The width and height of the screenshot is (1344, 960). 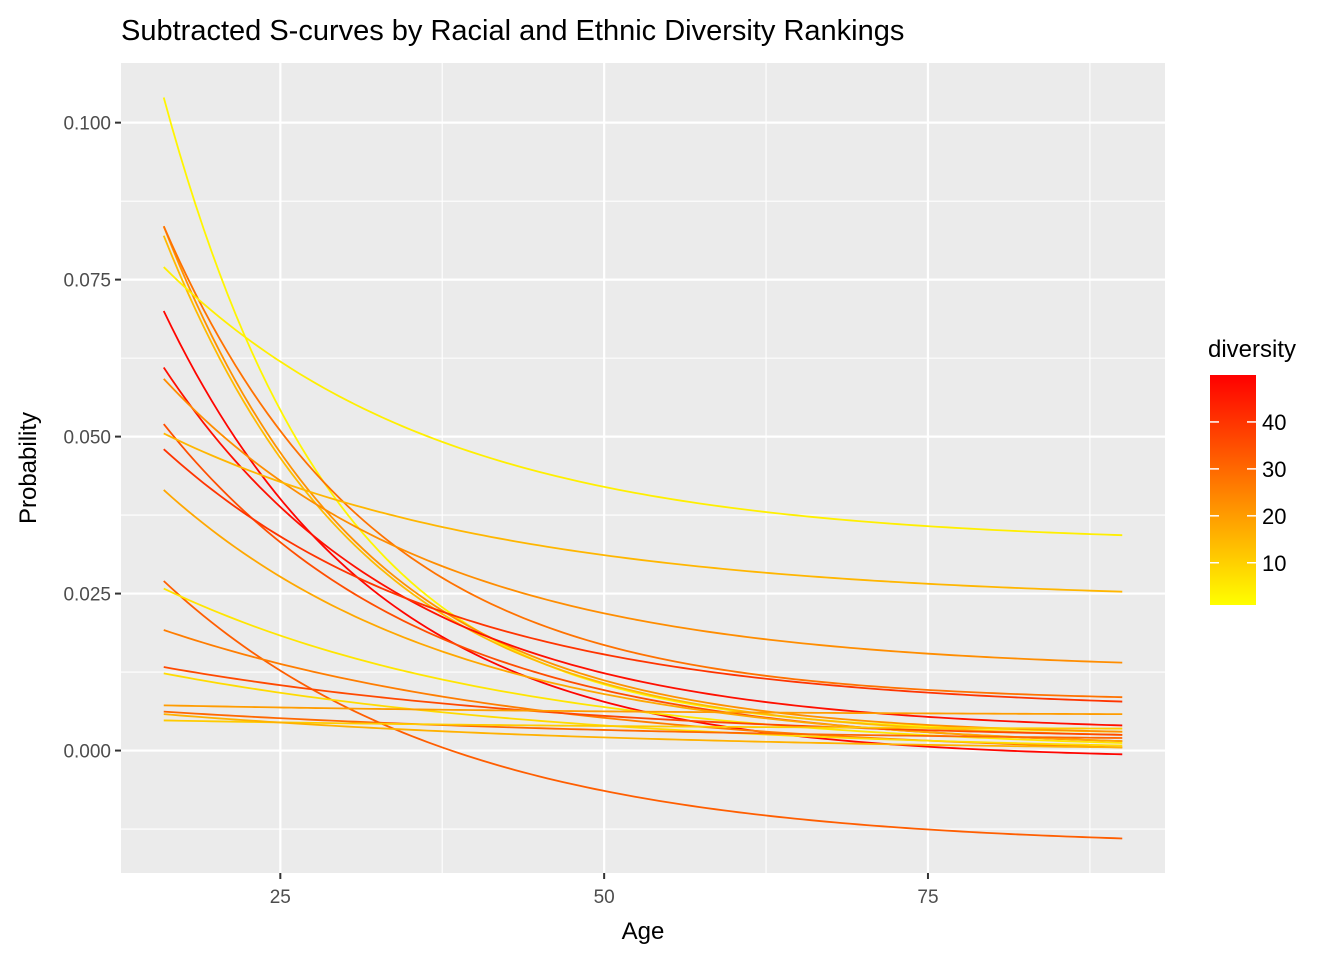 What do you see at coordinates (87, 595) in the screenshot?
I see `y-tick-label: 0.025` at bounding box center [87, 595].